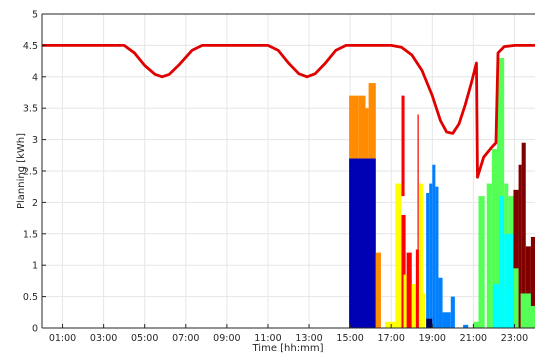  What do you see at coordinates (30, 46) in the screenshot?
I see `y-tick-label-9: 4.5` at bounding box center [30, 46].